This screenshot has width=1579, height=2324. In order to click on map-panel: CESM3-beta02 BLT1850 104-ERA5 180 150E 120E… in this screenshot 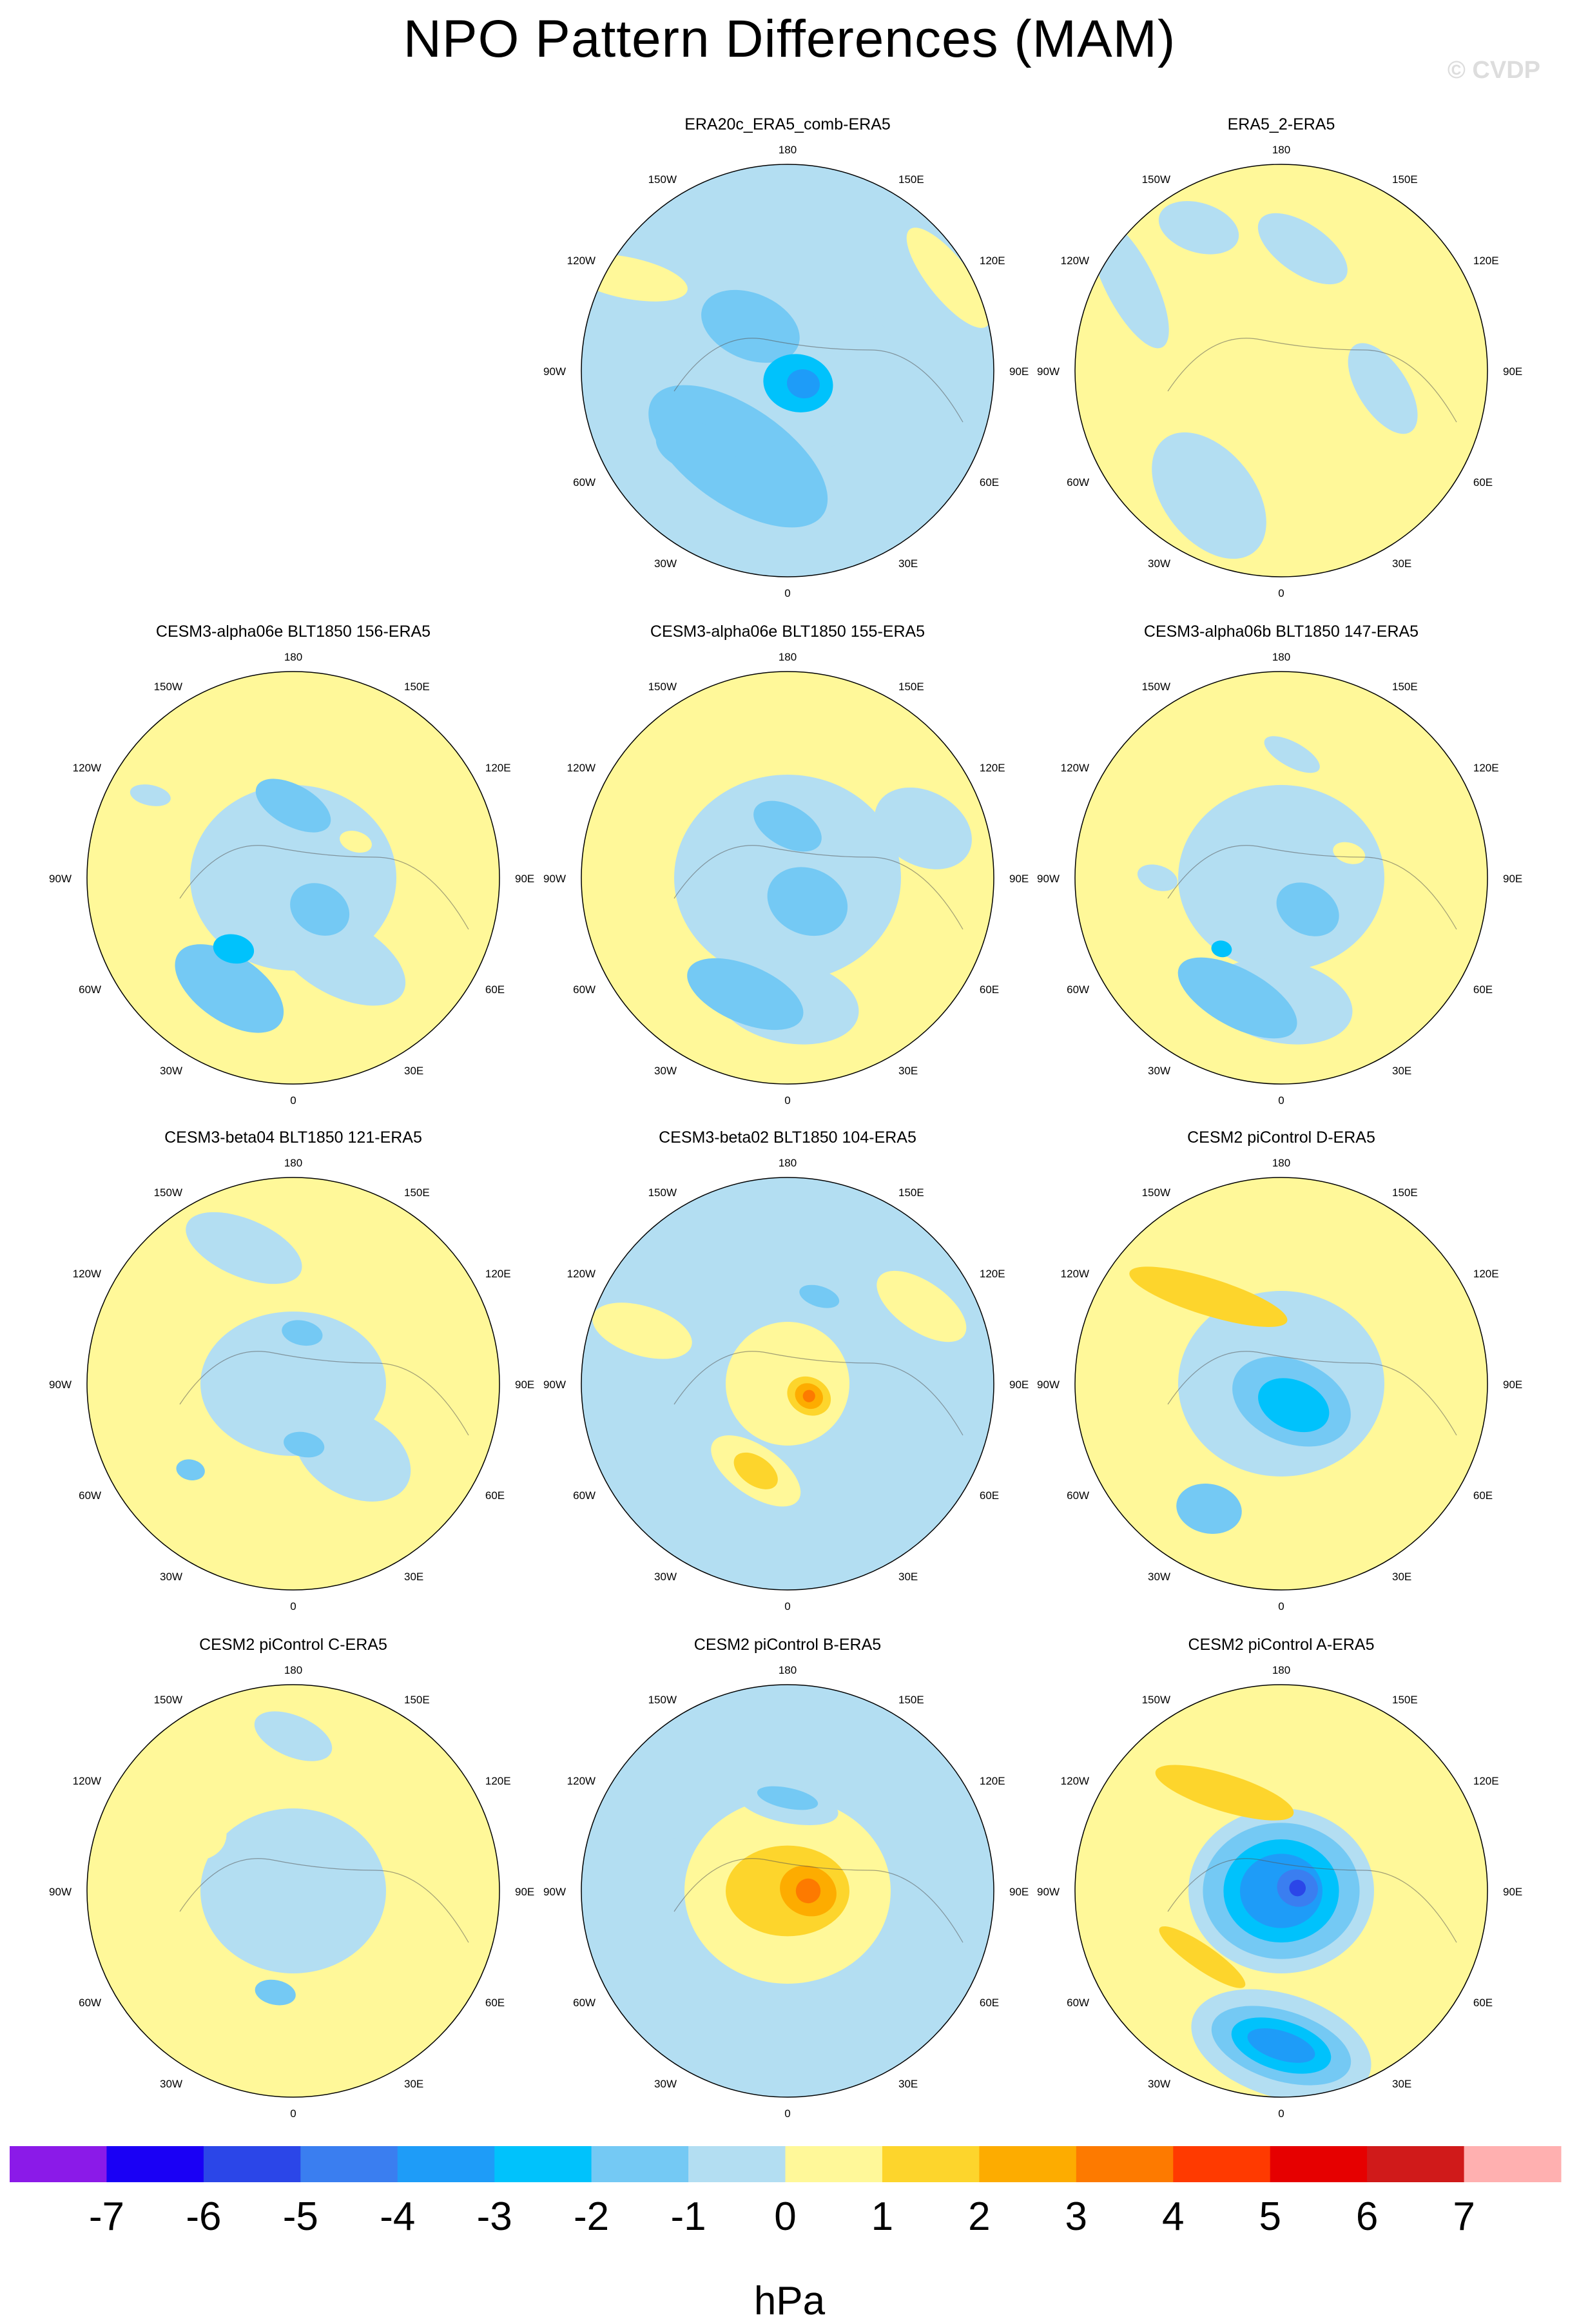, I will do `click(786, 1370)`.